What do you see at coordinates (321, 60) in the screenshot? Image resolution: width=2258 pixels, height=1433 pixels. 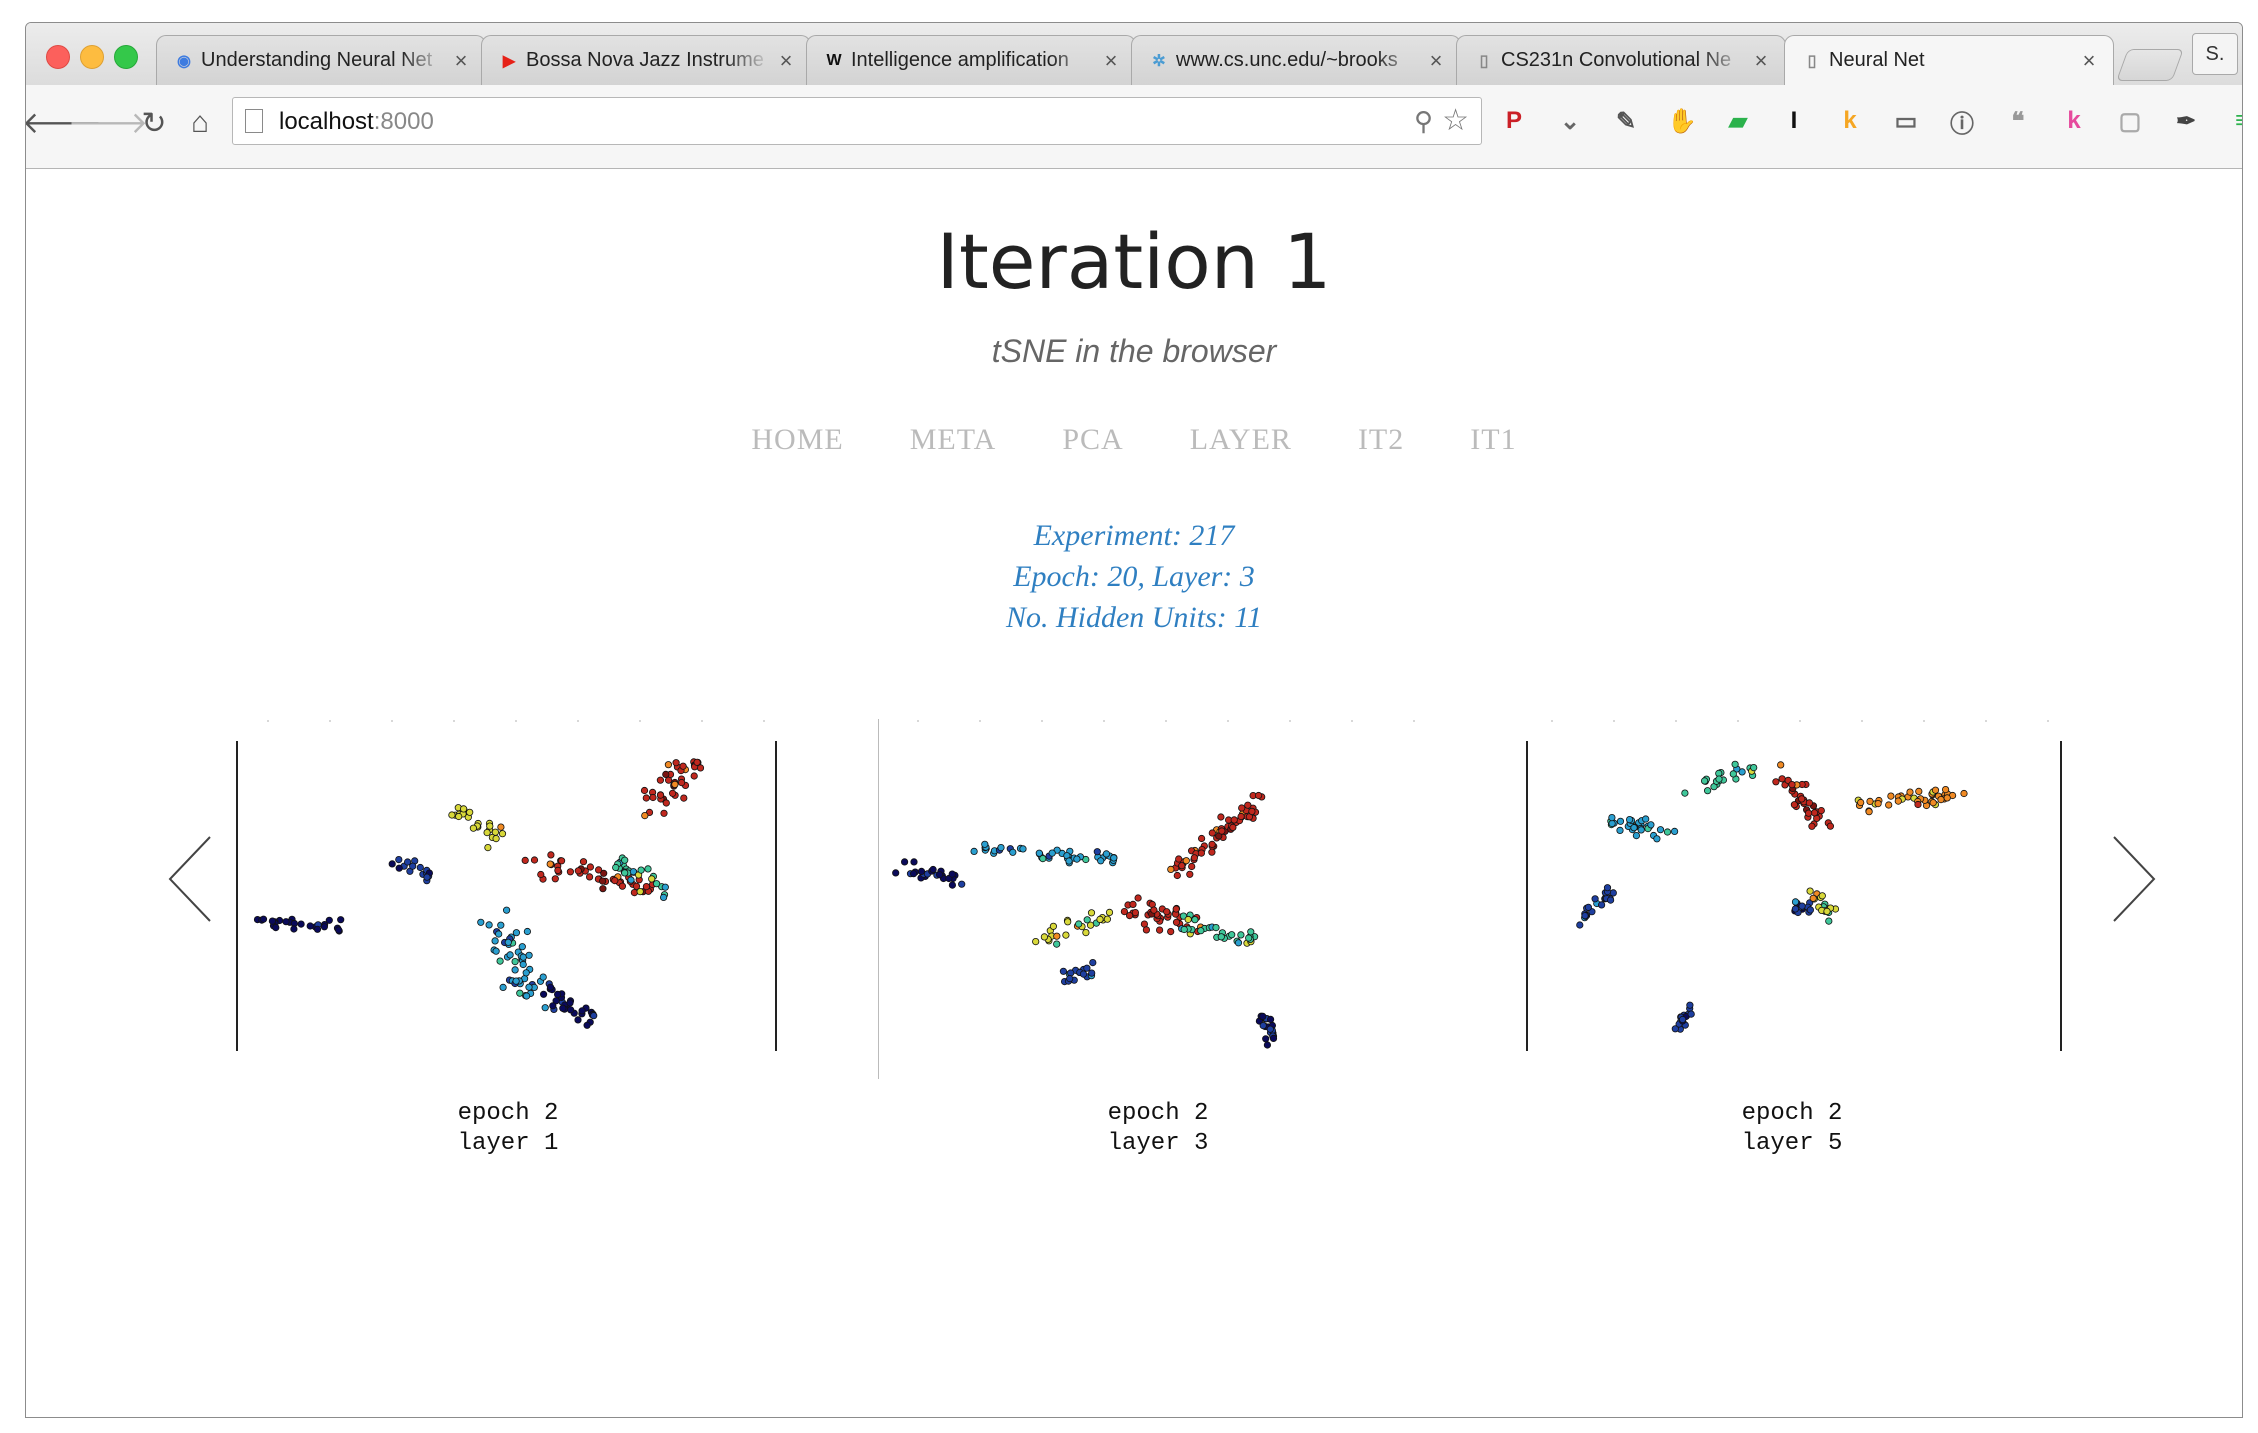 I see `browser-tab: ◉ Understanding Neural Net ×` at bounding box center [321, 60].